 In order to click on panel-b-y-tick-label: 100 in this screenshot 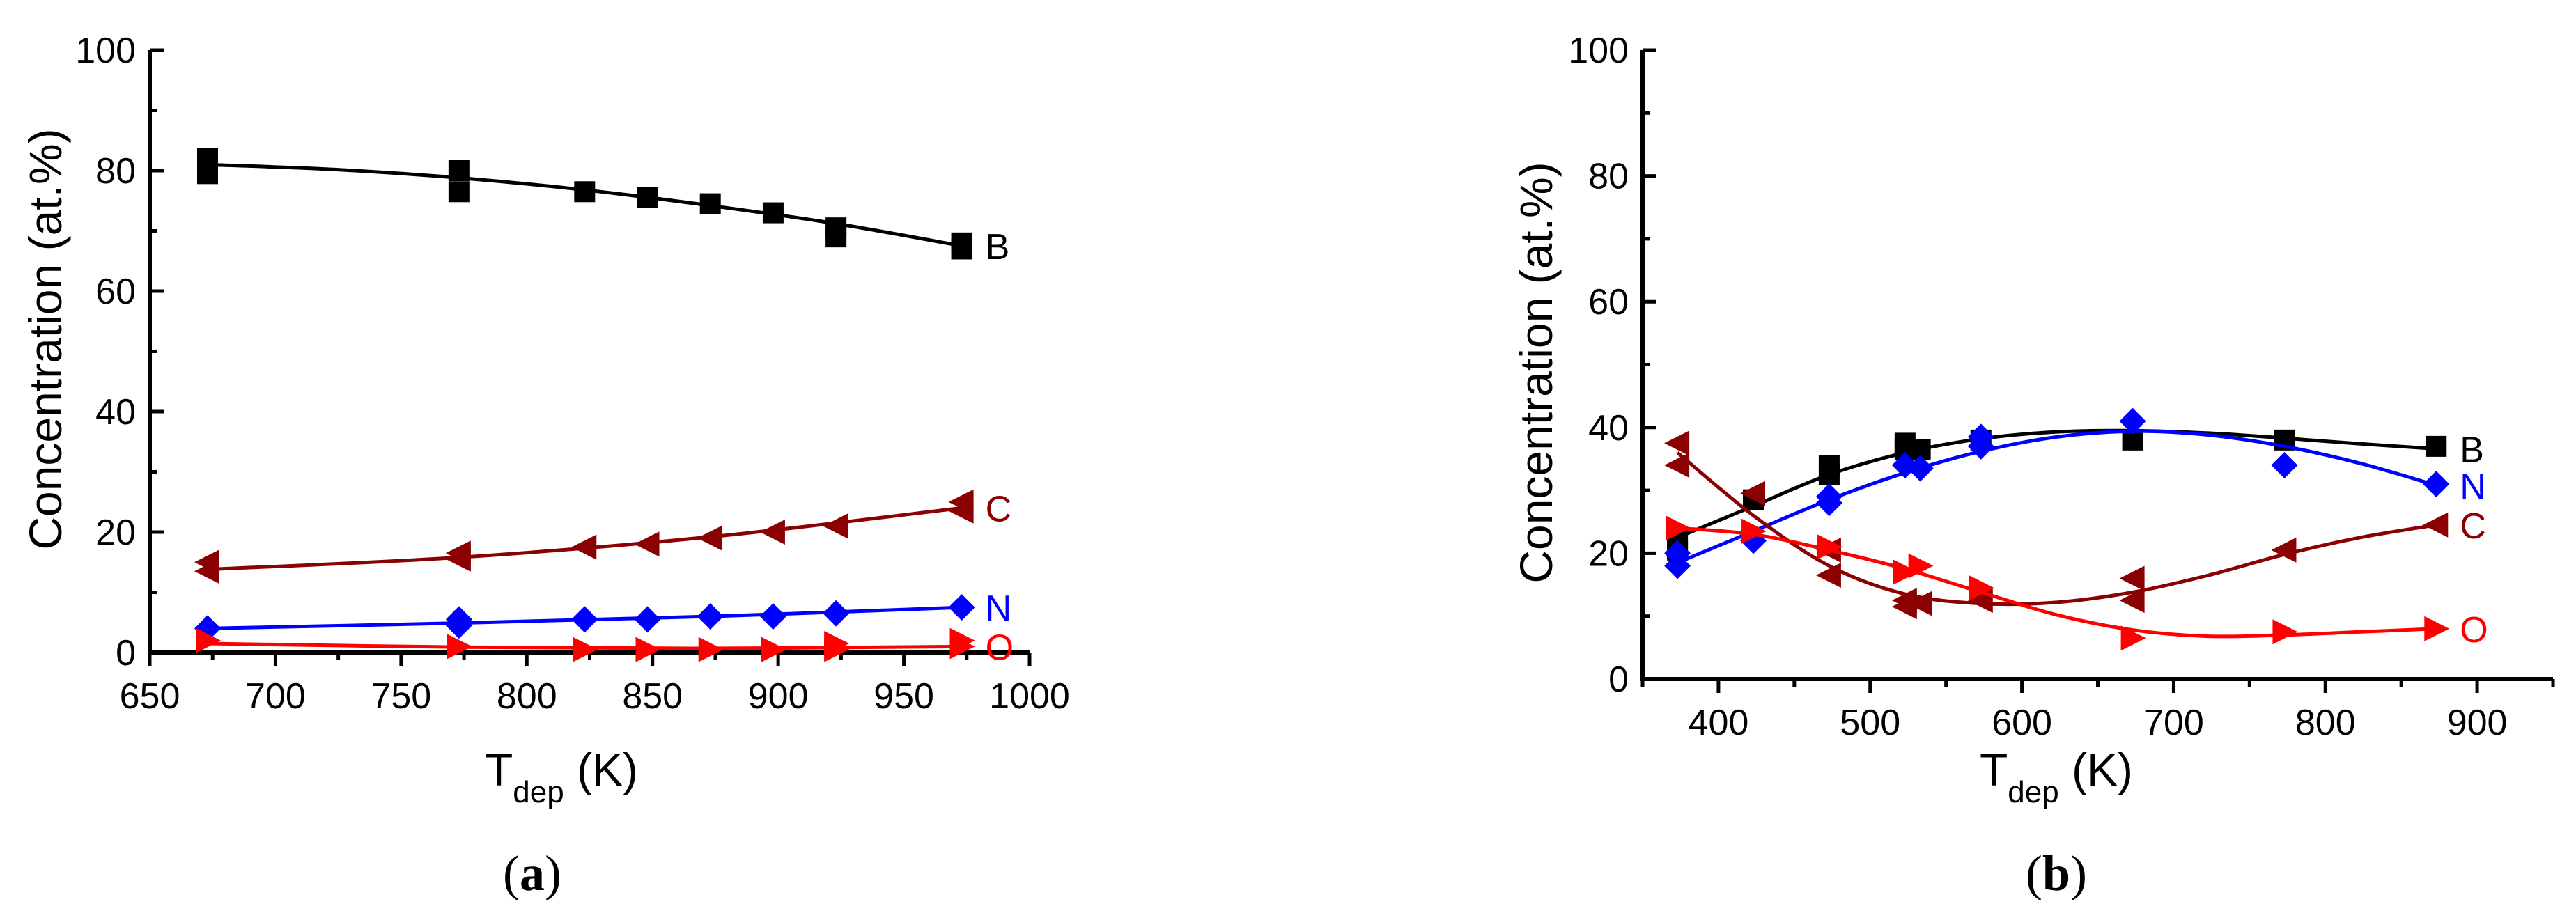, I will do `click(1598, 51)`.